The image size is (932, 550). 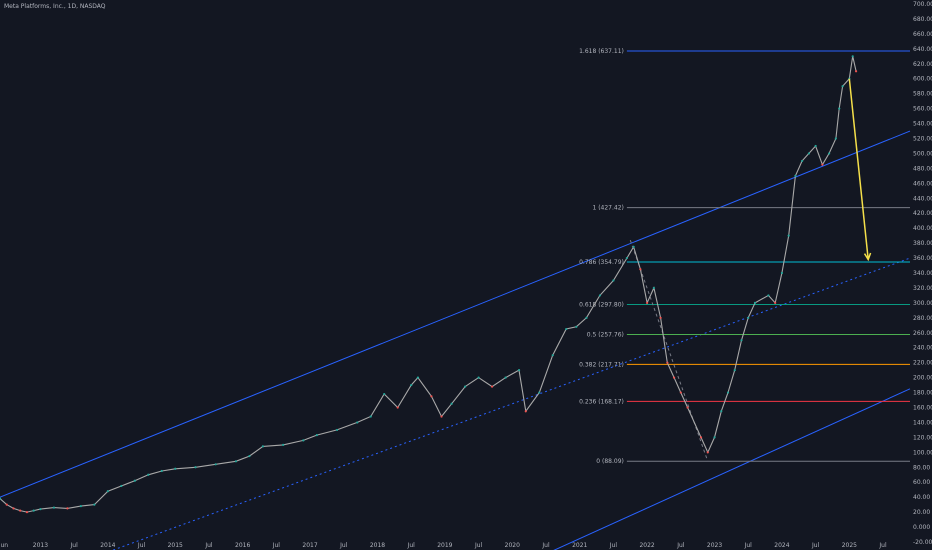 I want to click on projection-arrow, so click(x=860, y=170).